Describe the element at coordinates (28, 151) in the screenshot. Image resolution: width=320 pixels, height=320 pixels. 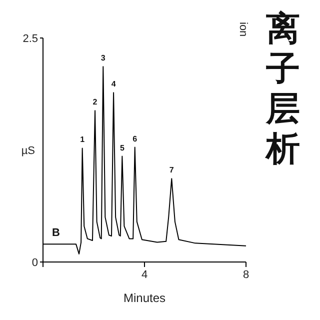
I see `y-axis-title: µS` at that location.